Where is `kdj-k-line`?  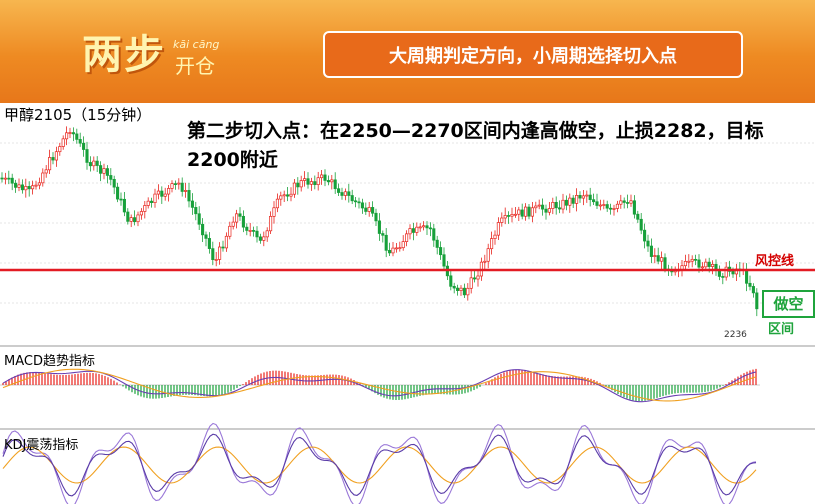
kdj-k-line is located at coordinates (379, 465).